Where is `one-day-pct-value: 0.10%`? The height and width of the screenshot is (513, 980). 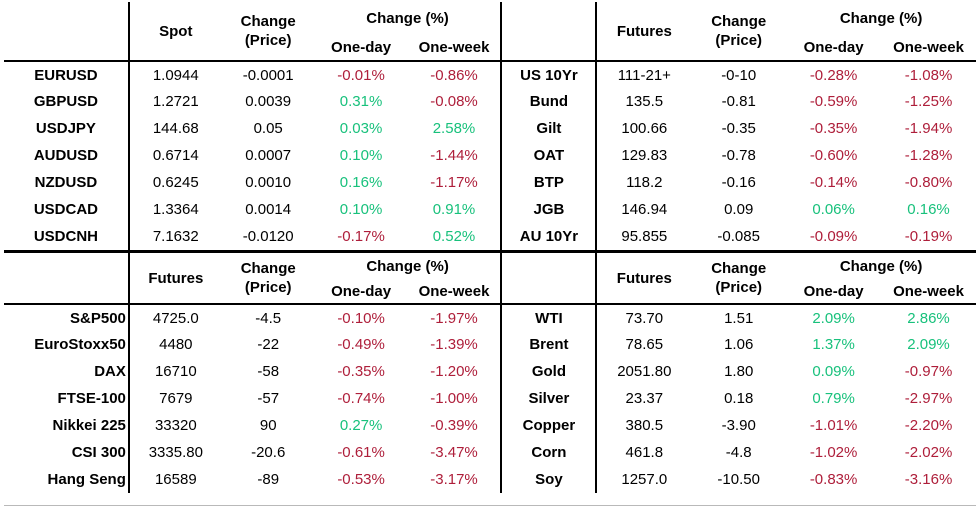
one-day-pct-value: 0.10% is located at coordinates (361, 209).